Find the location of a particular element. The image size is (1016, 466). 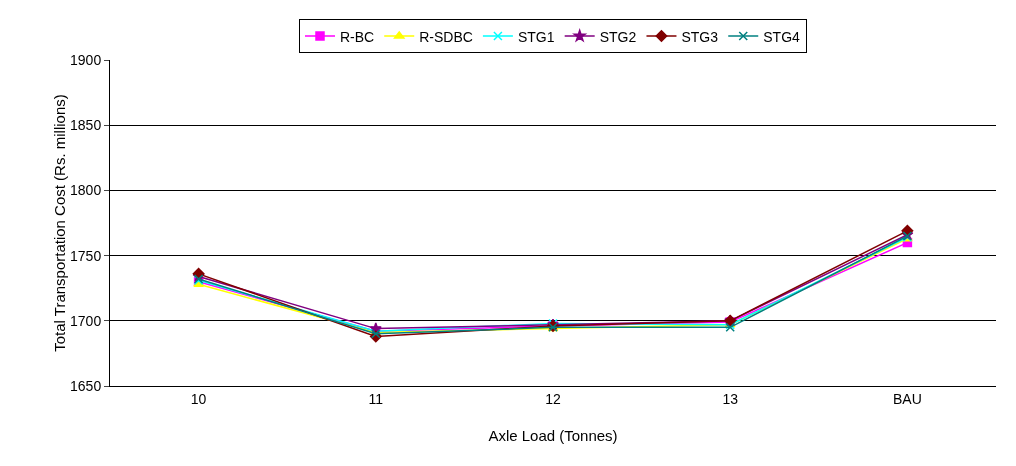

y-axis-title: Total Transportation Cost (Rs. millions) is located at coordinates (60, 223).